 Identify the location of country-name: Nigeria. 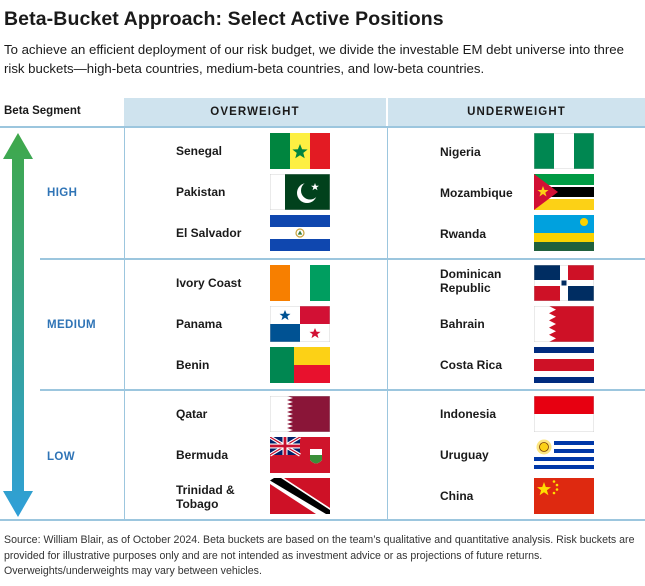
(460, 152).